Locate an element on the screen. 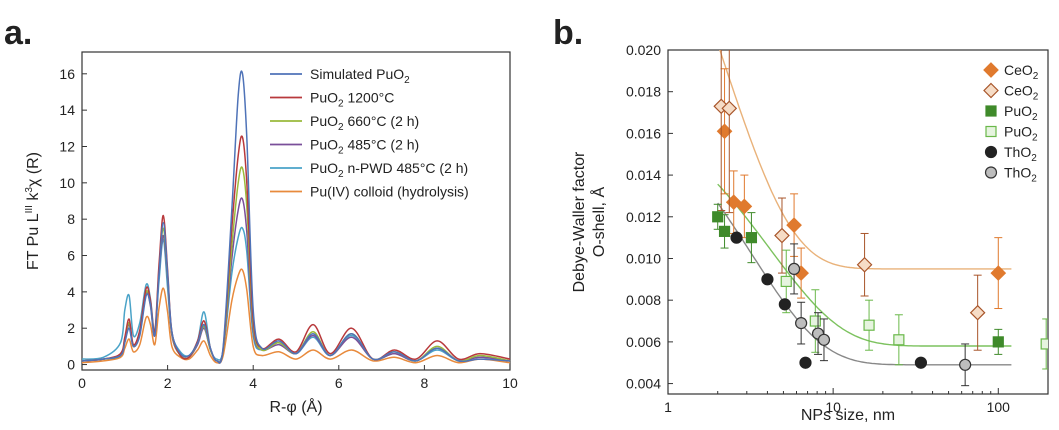  legend-label-b-4: ThO2 is located at coordinates (1020, 154).